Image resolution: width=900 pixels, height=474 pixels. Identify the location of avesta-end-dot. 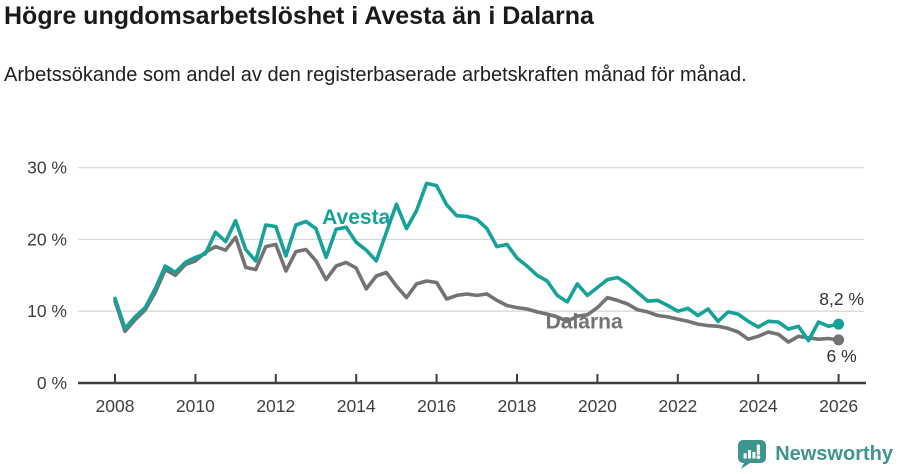
(839, 324).